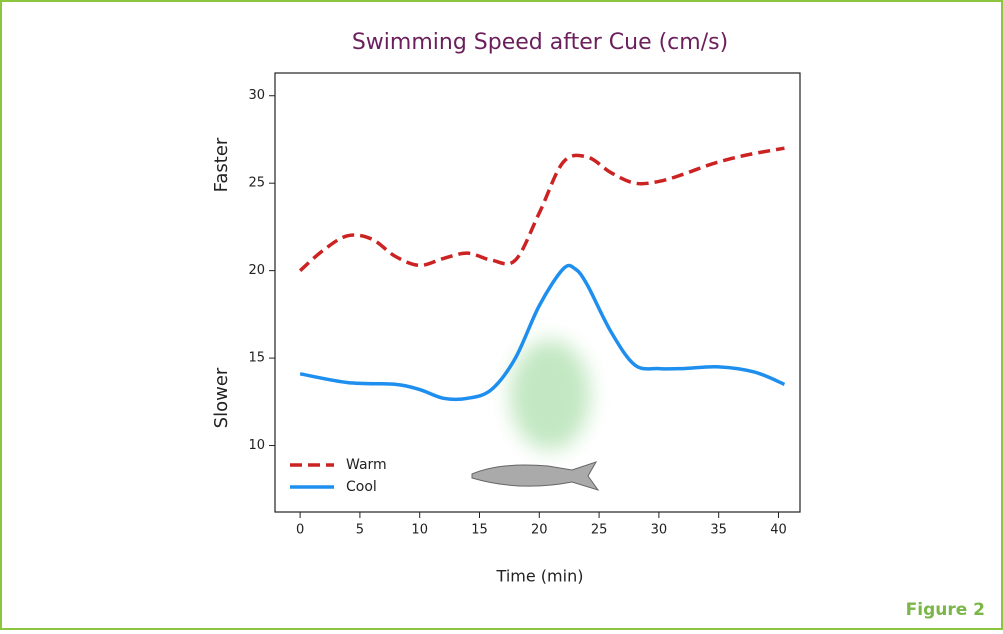 This screenshot has height=634, width=1003. I want to click on x-tick-label: 30, so click(659, 530).